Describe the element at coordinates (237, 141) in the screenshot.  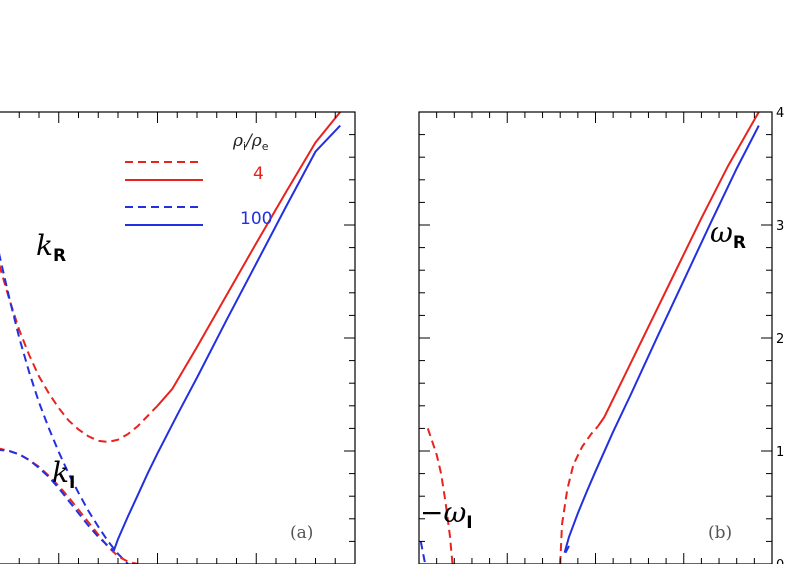
I see `legend-title-rho-i: ρ` at that location.